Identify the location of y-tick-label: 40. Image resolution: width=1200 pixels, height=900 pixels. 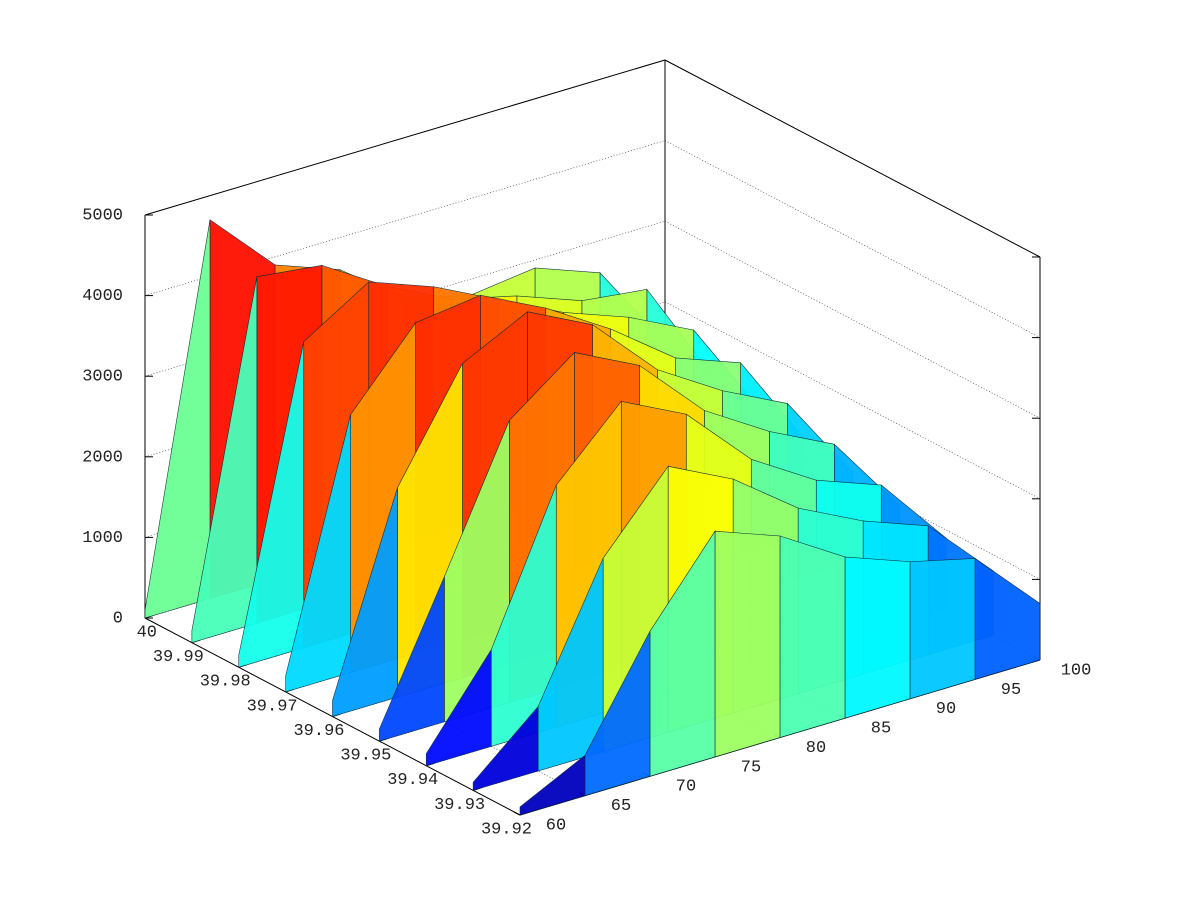
(147, 632).